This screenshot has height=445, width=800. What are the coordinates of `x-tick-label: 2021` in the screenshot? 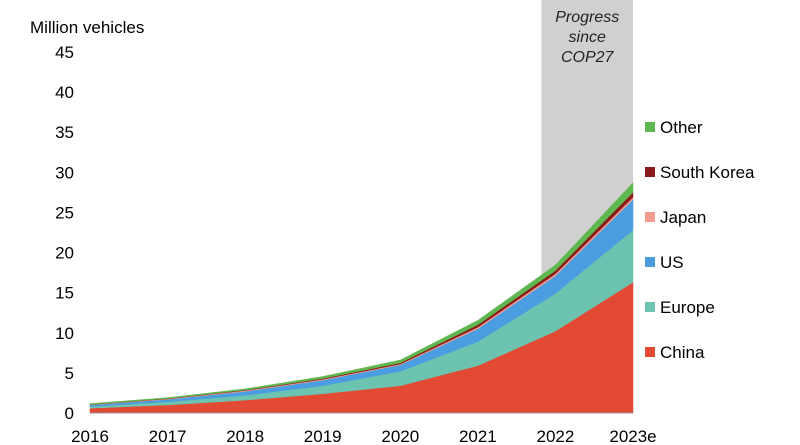 It's located at (478, 436).